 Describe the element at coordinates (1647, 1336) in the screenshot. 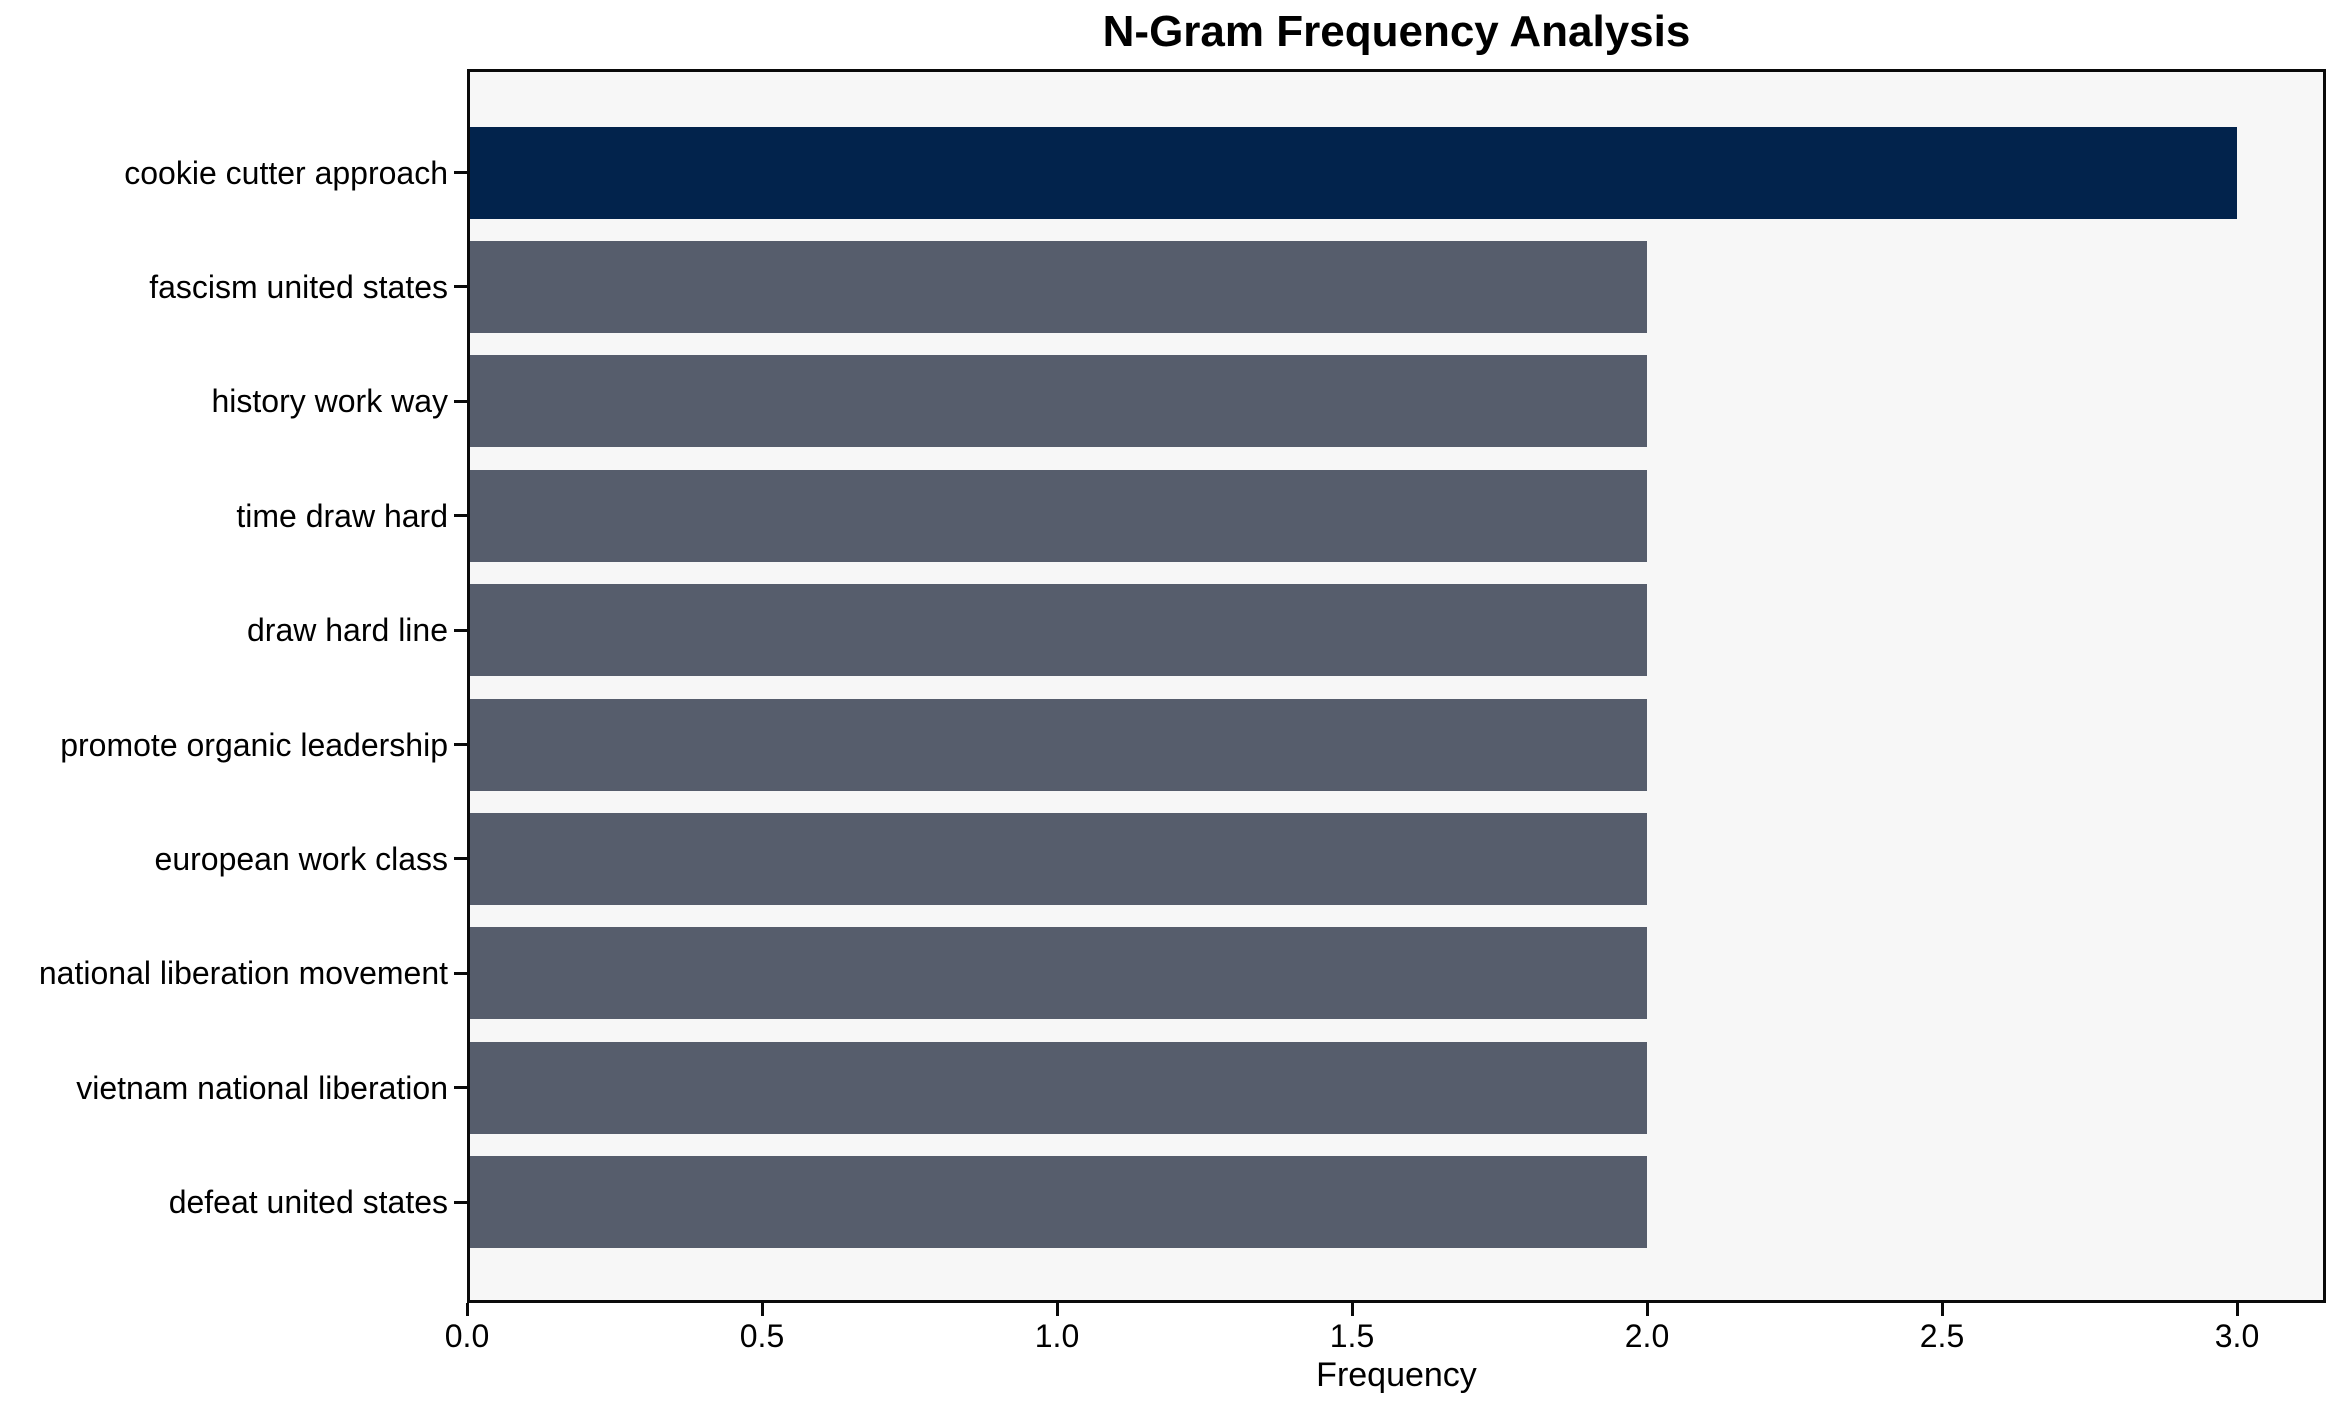

I see `x-tick-label: 2.0` at that location.